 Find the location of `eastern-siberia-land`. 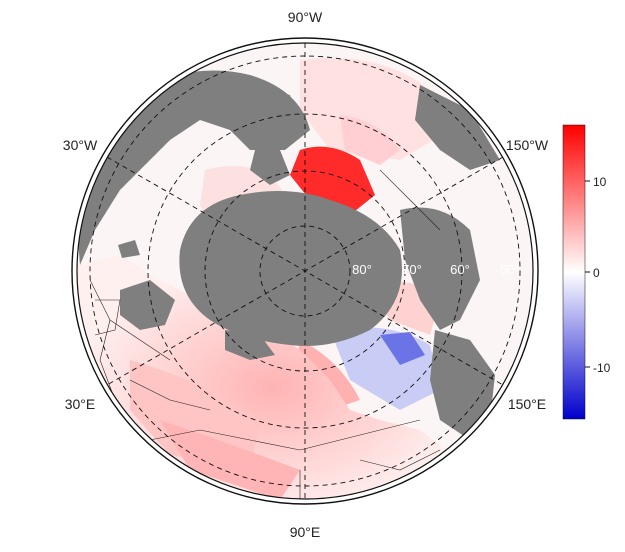

eastern-siberia-land is located at coordinates (462, 385).